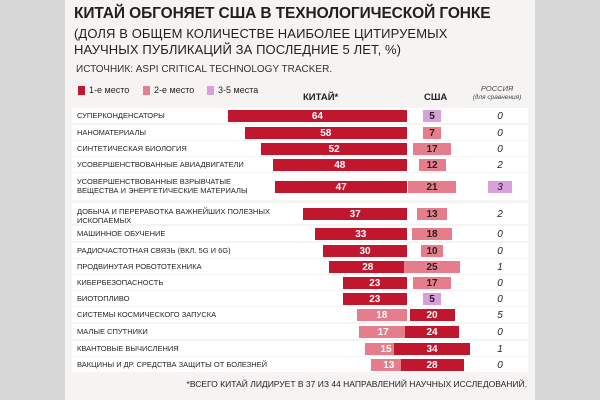  Describe the element at coordinates (160, 164) in the screenshot. I see `row-label: УСОВЕРШЕНСТВОВАННЫЕ АВИАДВИГАТЕЛИ` at that location.